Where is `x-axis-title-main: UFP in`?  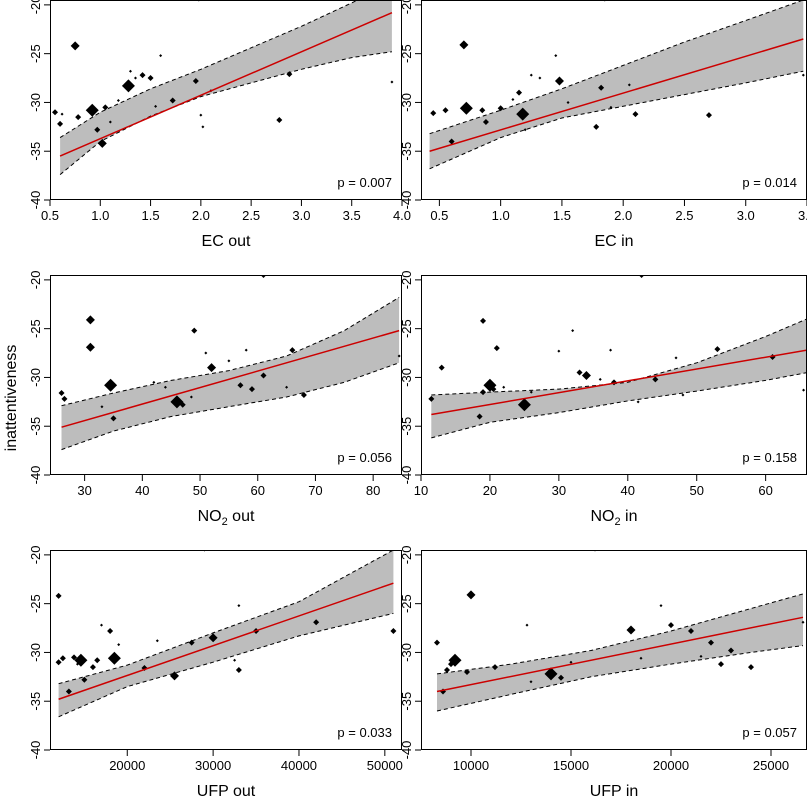
x-axis-title-main: UFP in is located at coordinates (614, 791).